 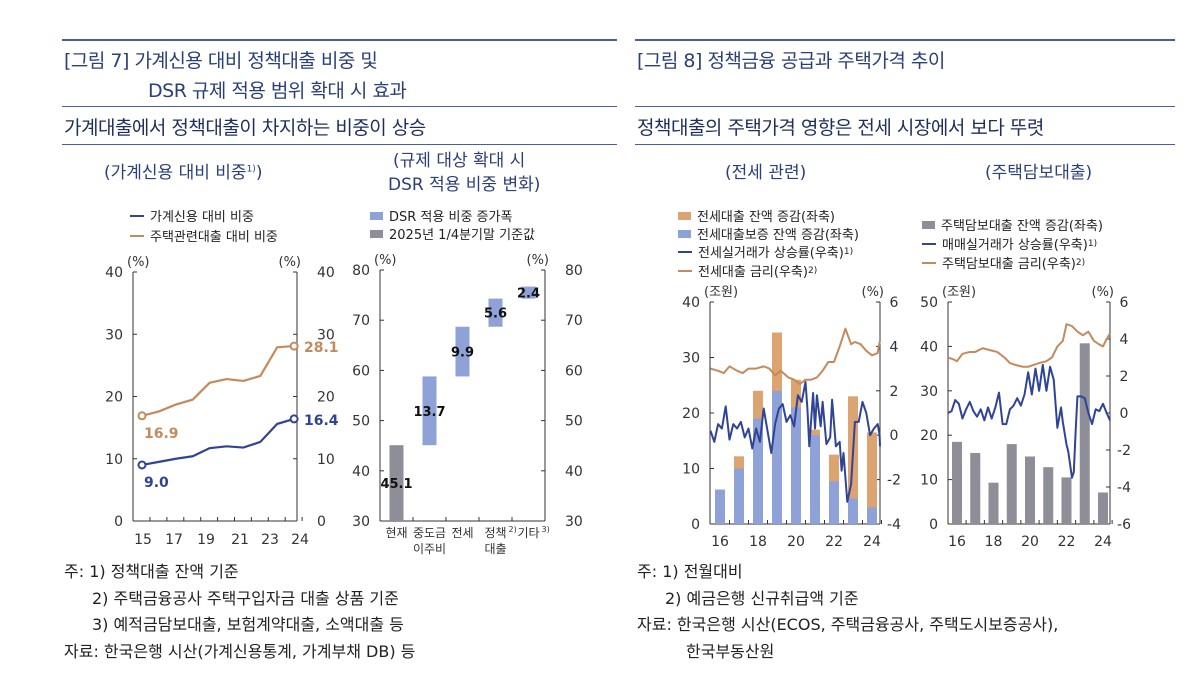 What do you see at coordinates (1124, 377) in the screenshot?
I see `chart4-y2tick-label: 2` at bounding box center [1124, 377].